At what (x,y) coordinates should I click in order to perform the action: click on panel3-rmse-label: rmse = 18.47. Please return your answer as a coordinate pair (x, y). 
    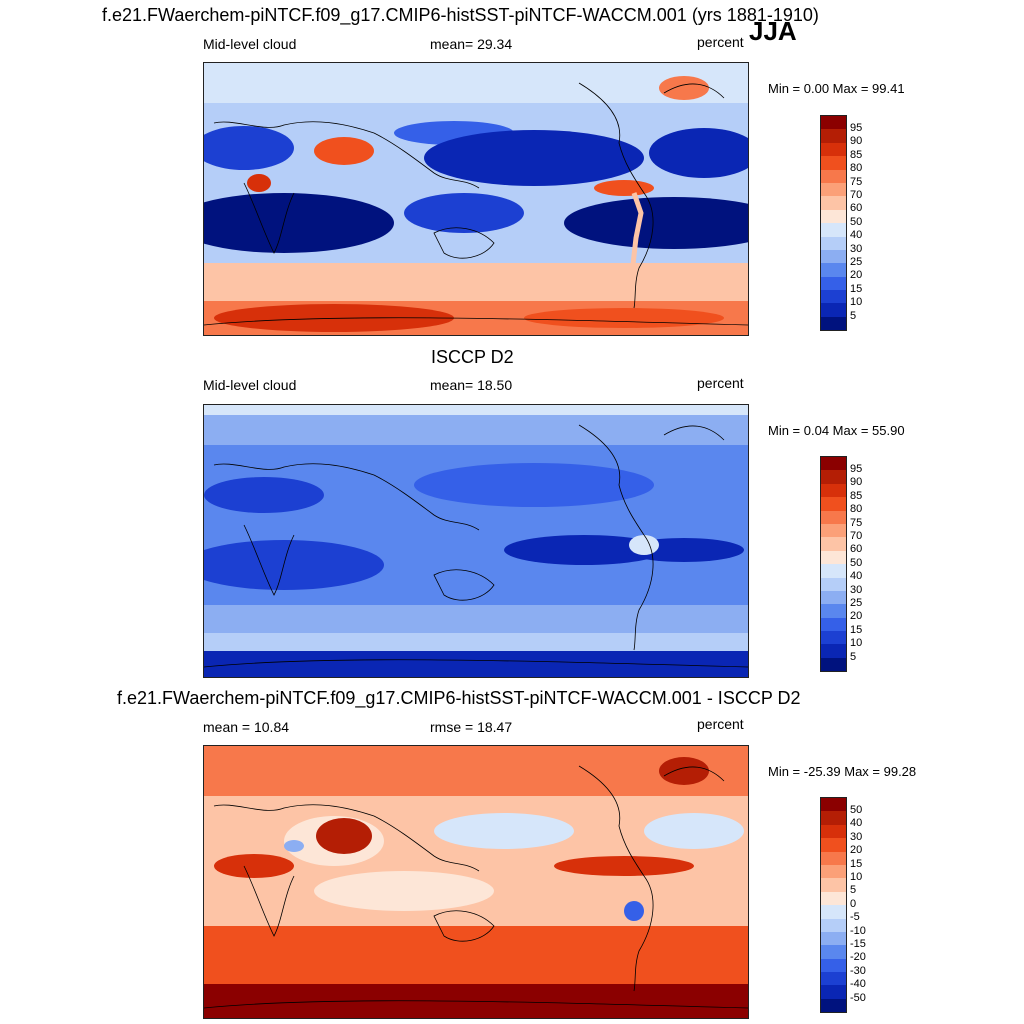
    Looking at the image, I should click on (471, 727).